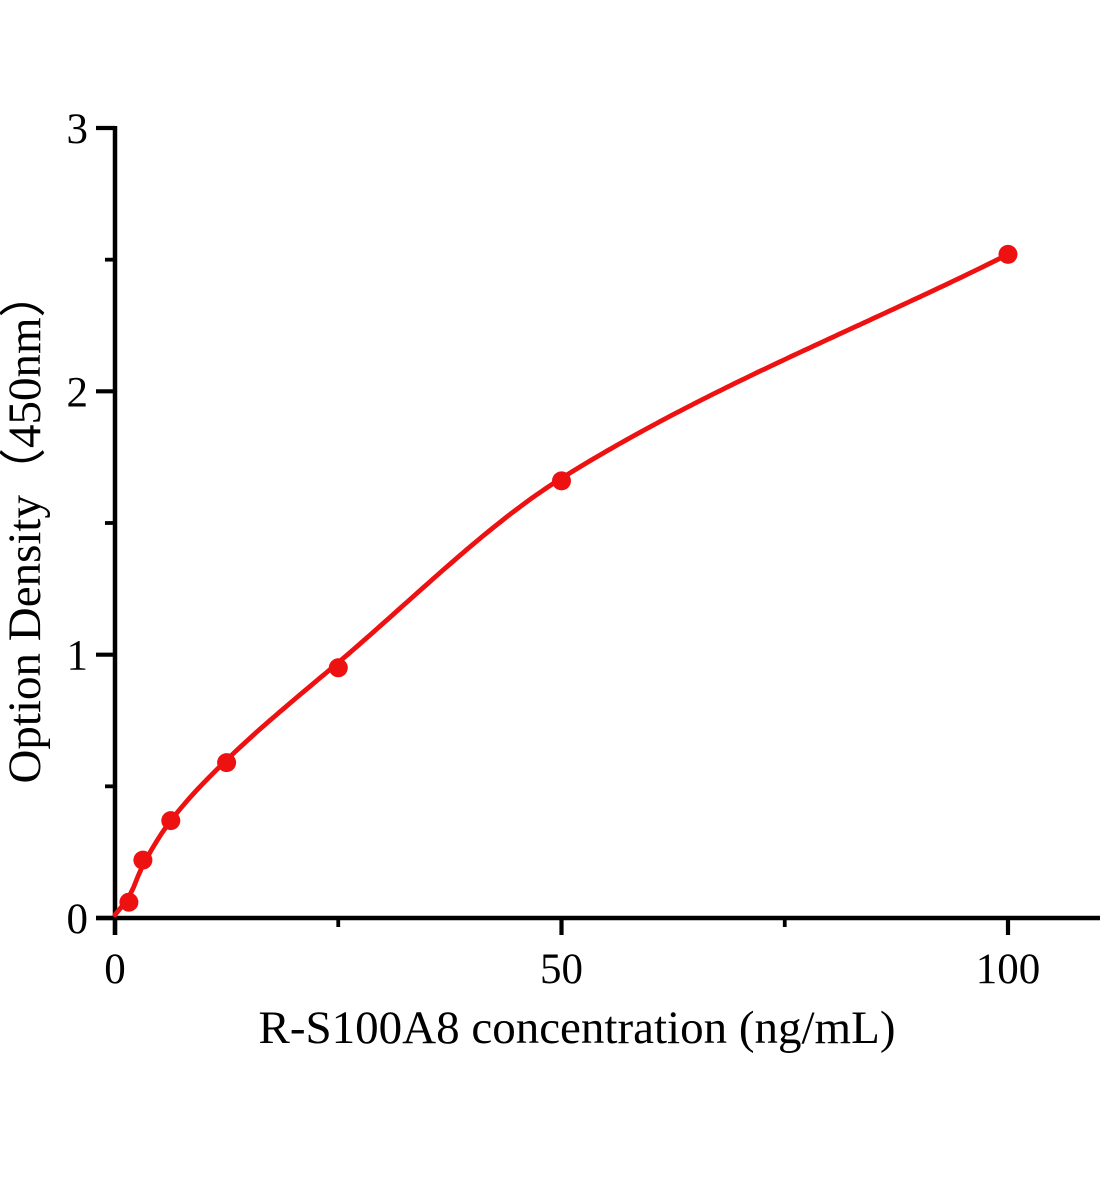 This screenshot has width=1104, height=1200. Describe the element at coordinates (115, 969) in the screenshot. I see `x-tick-label: 0` at that location.